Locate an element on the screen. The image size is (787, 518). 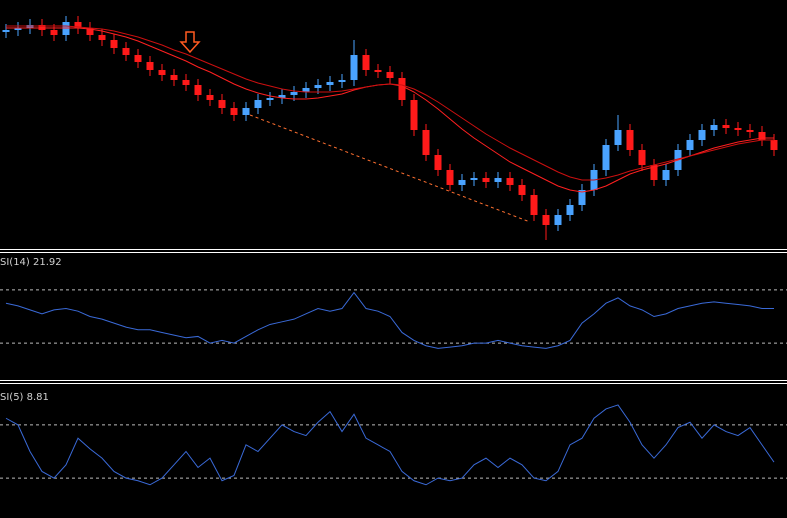
indicator-line is located at coordinates (389, 320).